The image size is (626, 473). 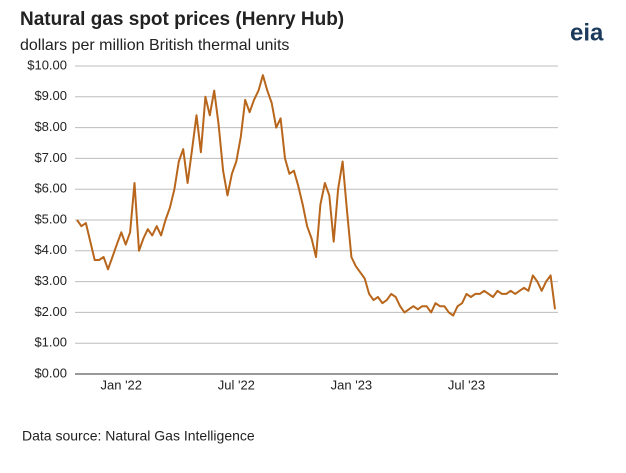 I want to click on y-tick-label: $5.00, so click(x=50, y=218).